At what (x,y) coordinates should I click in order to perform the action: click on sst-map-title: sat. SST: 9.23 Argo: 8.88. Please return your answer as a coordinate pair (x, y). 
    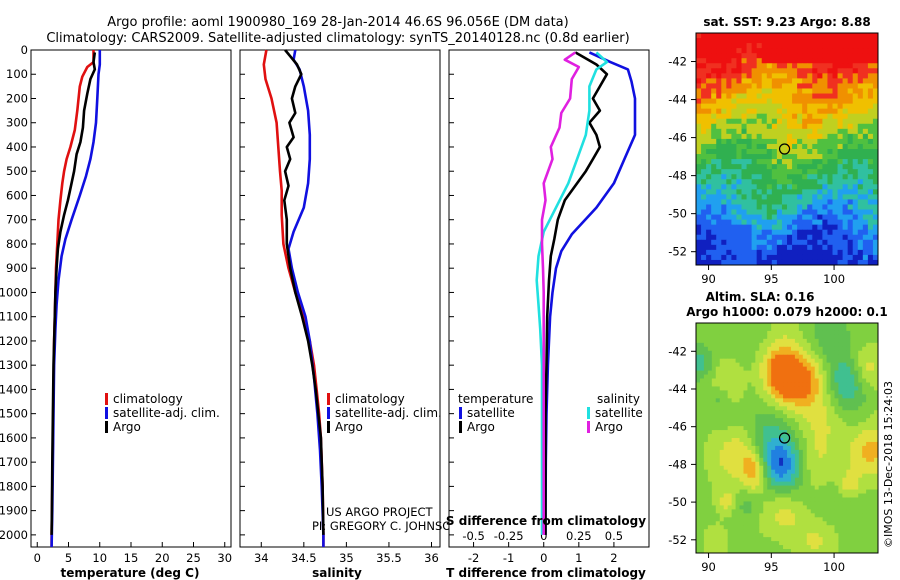
    Looking at the image, I should click on (786, 22).